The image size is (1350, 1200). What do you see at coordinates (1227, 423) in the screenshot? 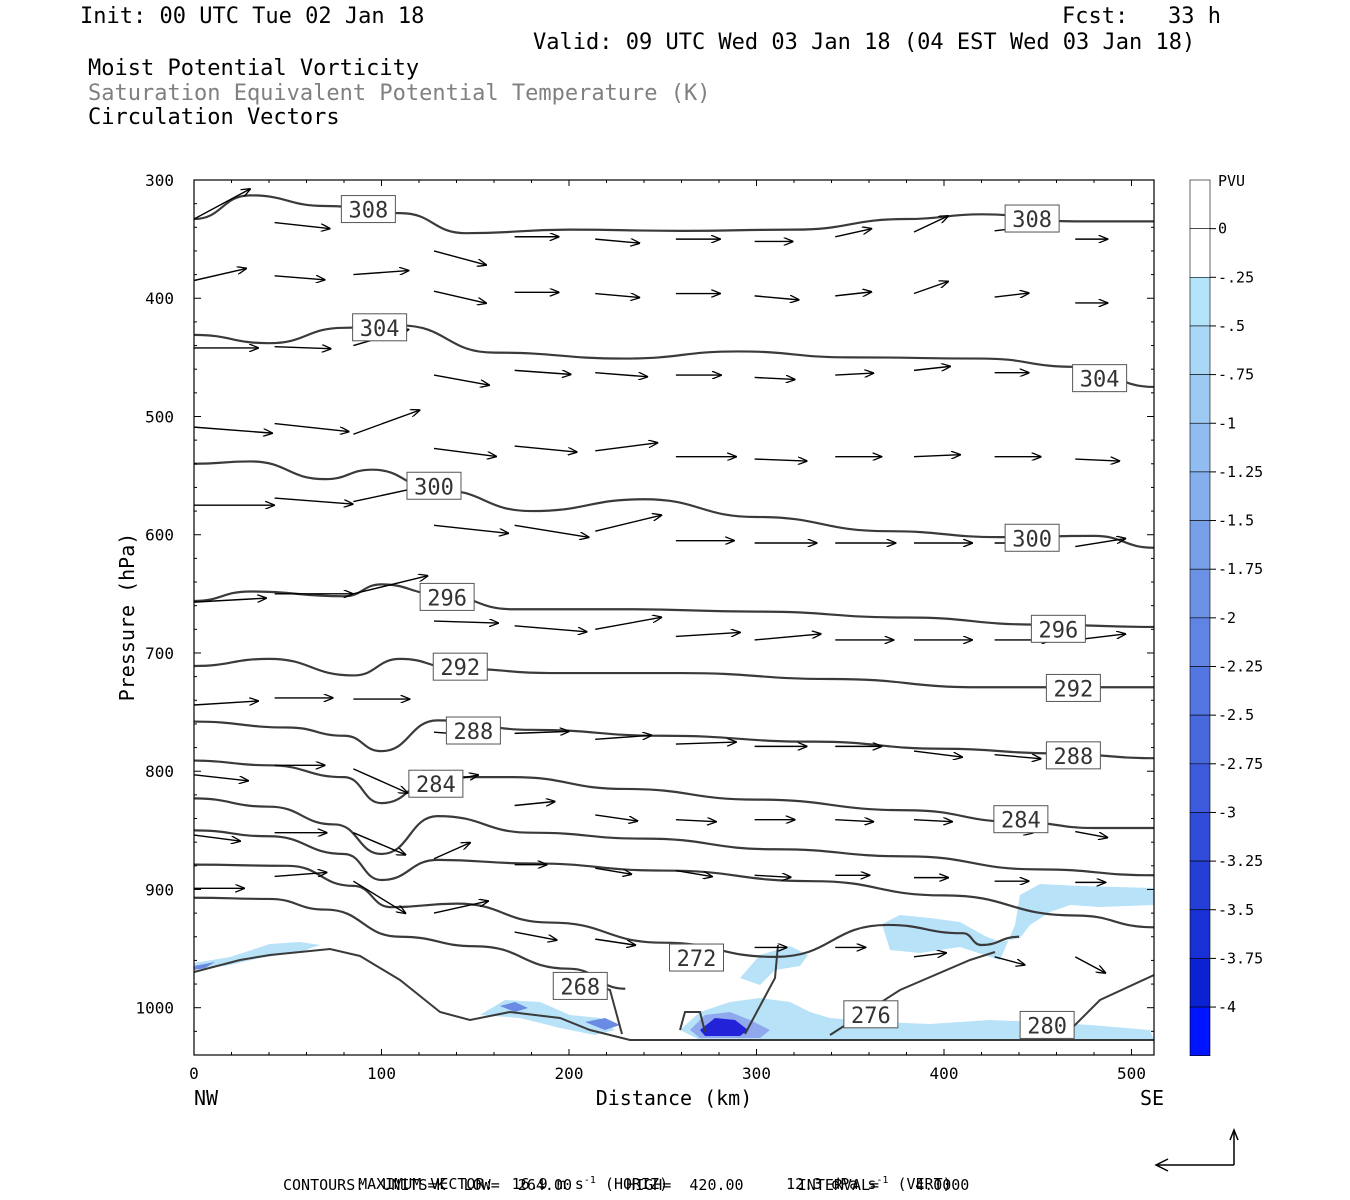
I see `colorbar-level-label: -1` at bounding box center [1227, 423].